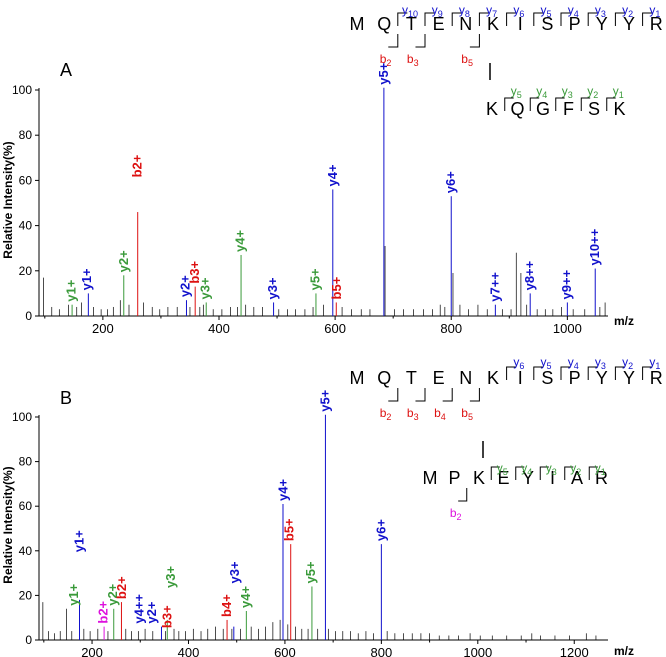 This screenshot has width=666, height=657. Describe the element at coordinates (26, 135) in the screenshot. I see `y-tick-label: 80` at that location.